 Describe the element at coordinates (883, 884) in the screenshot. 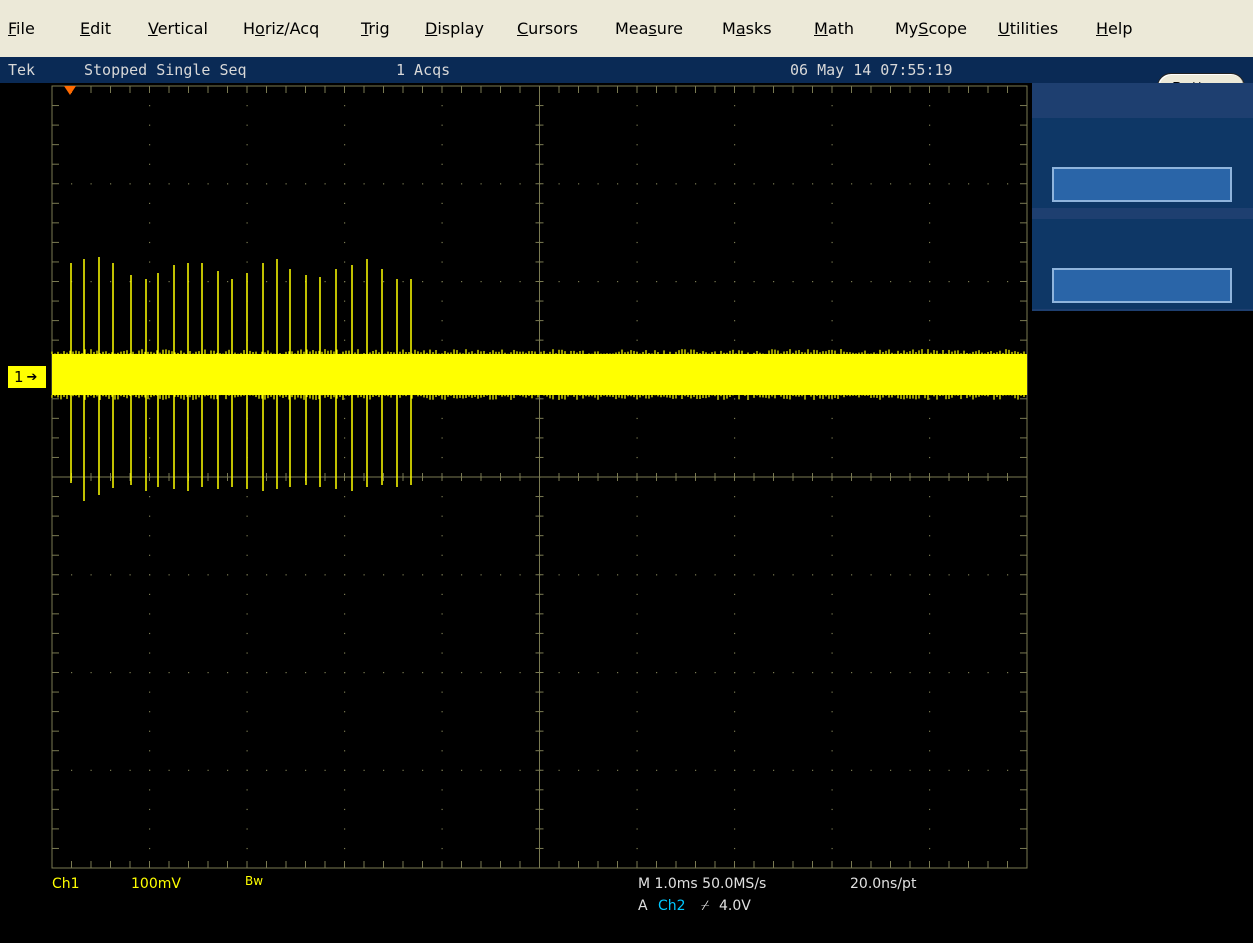

I see `time-per-point-readout: 20.0ns/pt` at that location.